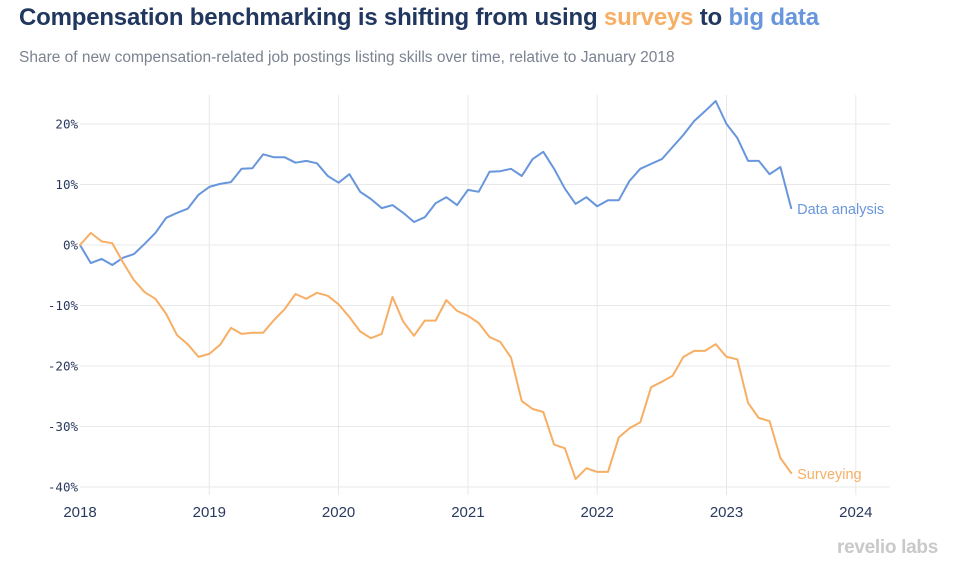 The image size is (960, 567). What do you see at coordinates (840, 210) in the screenshot?
I see `series-label-data-analysis: Data analysis` at bounding box center [840, 210].